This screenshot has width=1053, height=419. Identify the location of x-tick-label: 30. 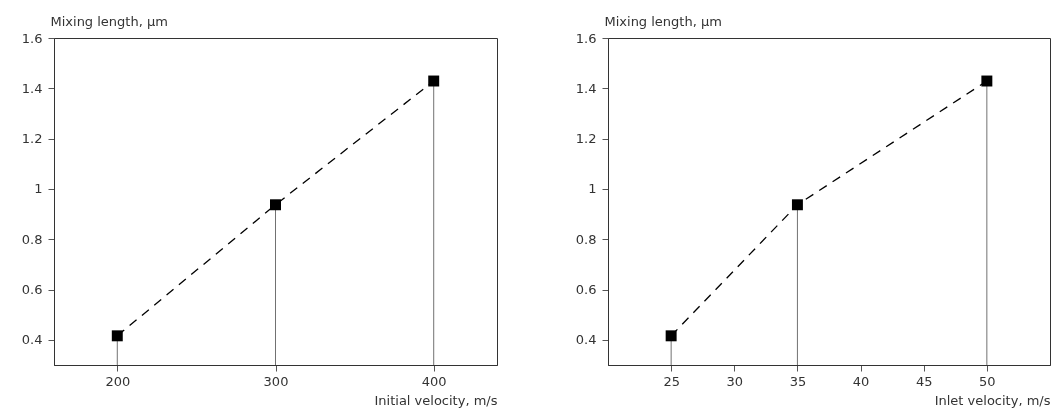
(735, 381).